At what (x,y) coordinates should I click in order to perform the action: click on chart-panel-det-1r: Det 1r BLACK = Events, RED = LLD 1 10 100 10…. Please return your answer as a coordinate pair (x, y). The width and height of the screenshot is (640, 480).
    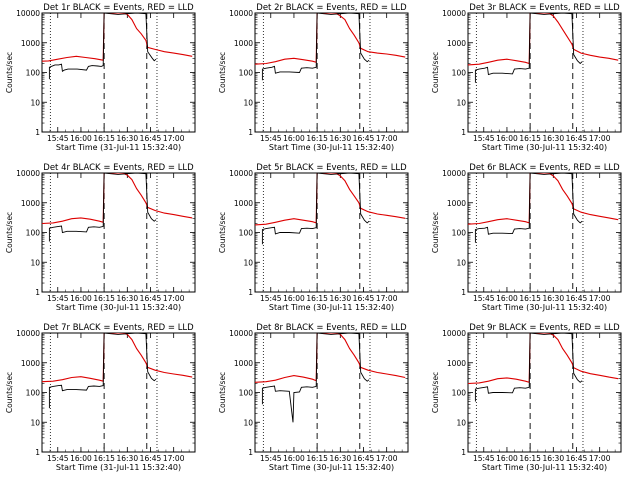
    Looking at the image, I should click on (106, 80).